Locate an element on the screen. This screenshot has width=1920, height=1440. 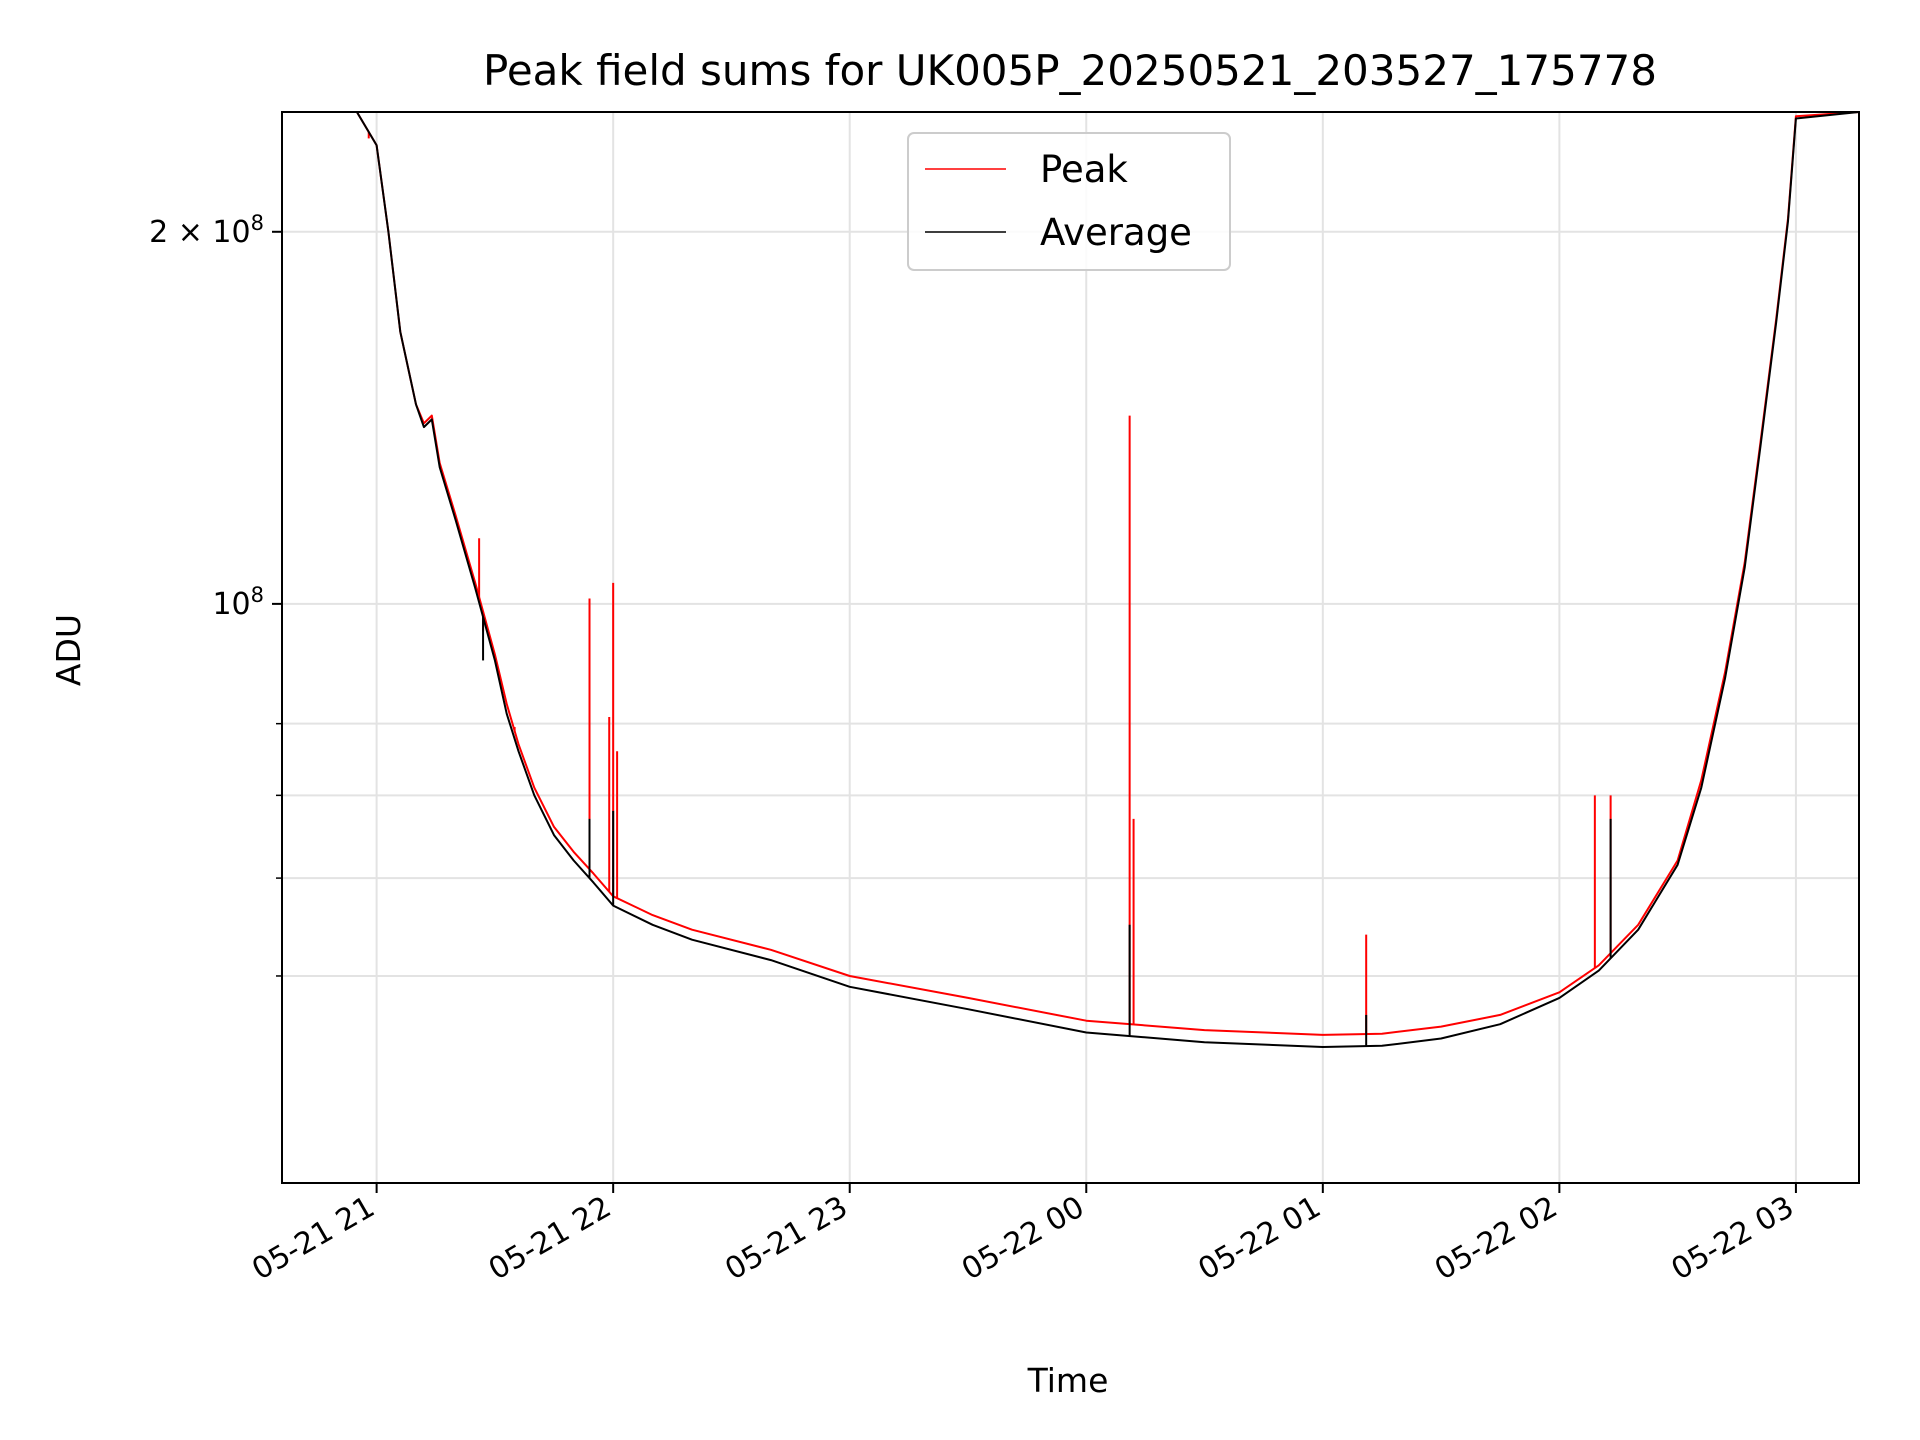
y-tick-label: 108 is located at coordinates (238, 602).